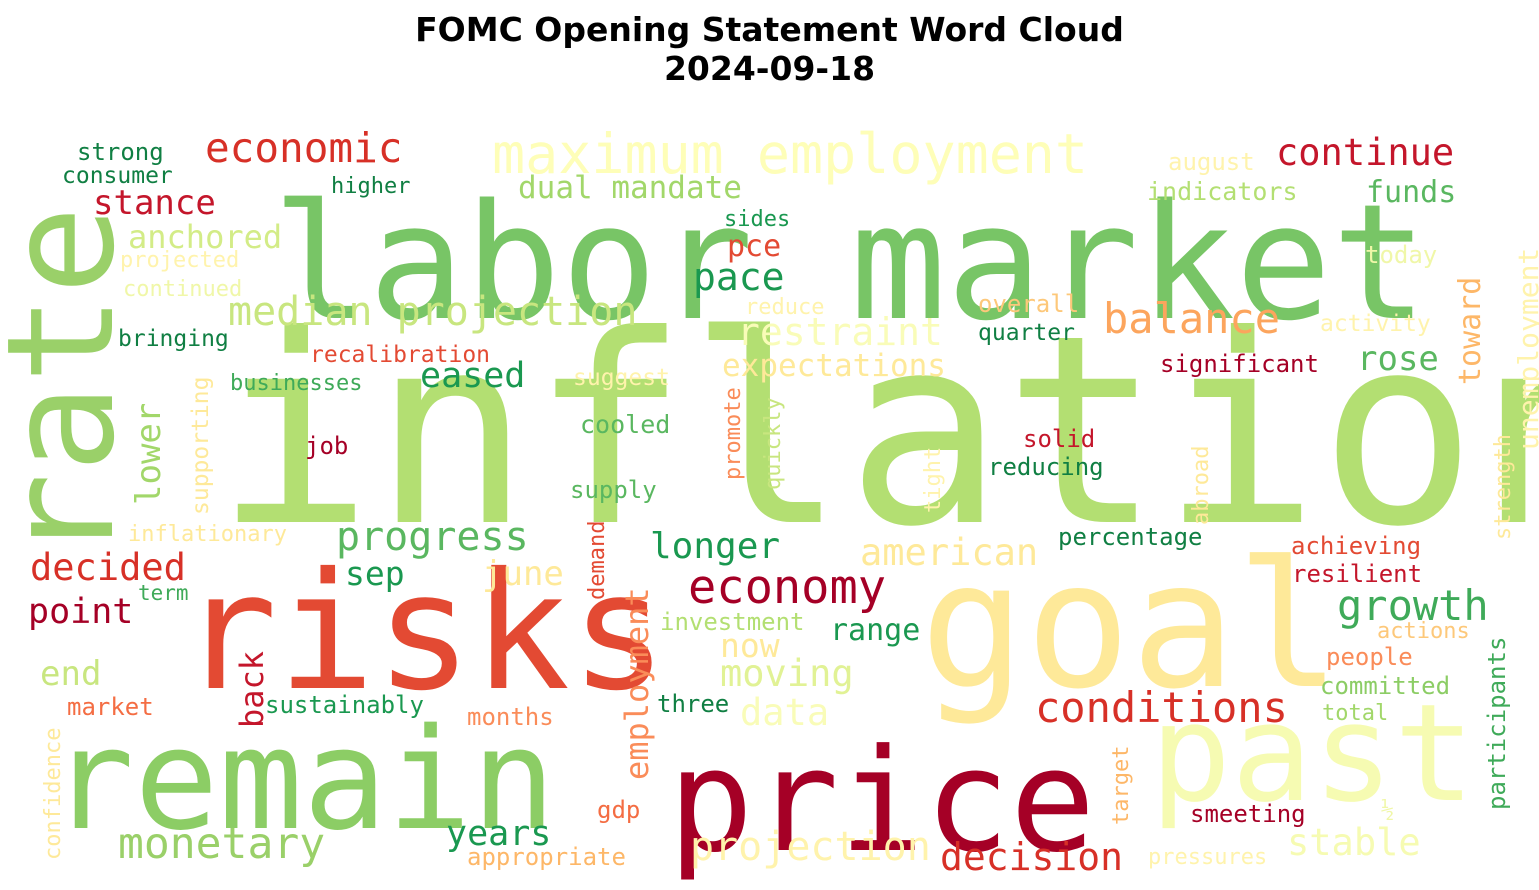  What do you see at coordinates (1239, 364) in the screenshot?
I see `word-significant: significant` at bounding box center [1239, 364].